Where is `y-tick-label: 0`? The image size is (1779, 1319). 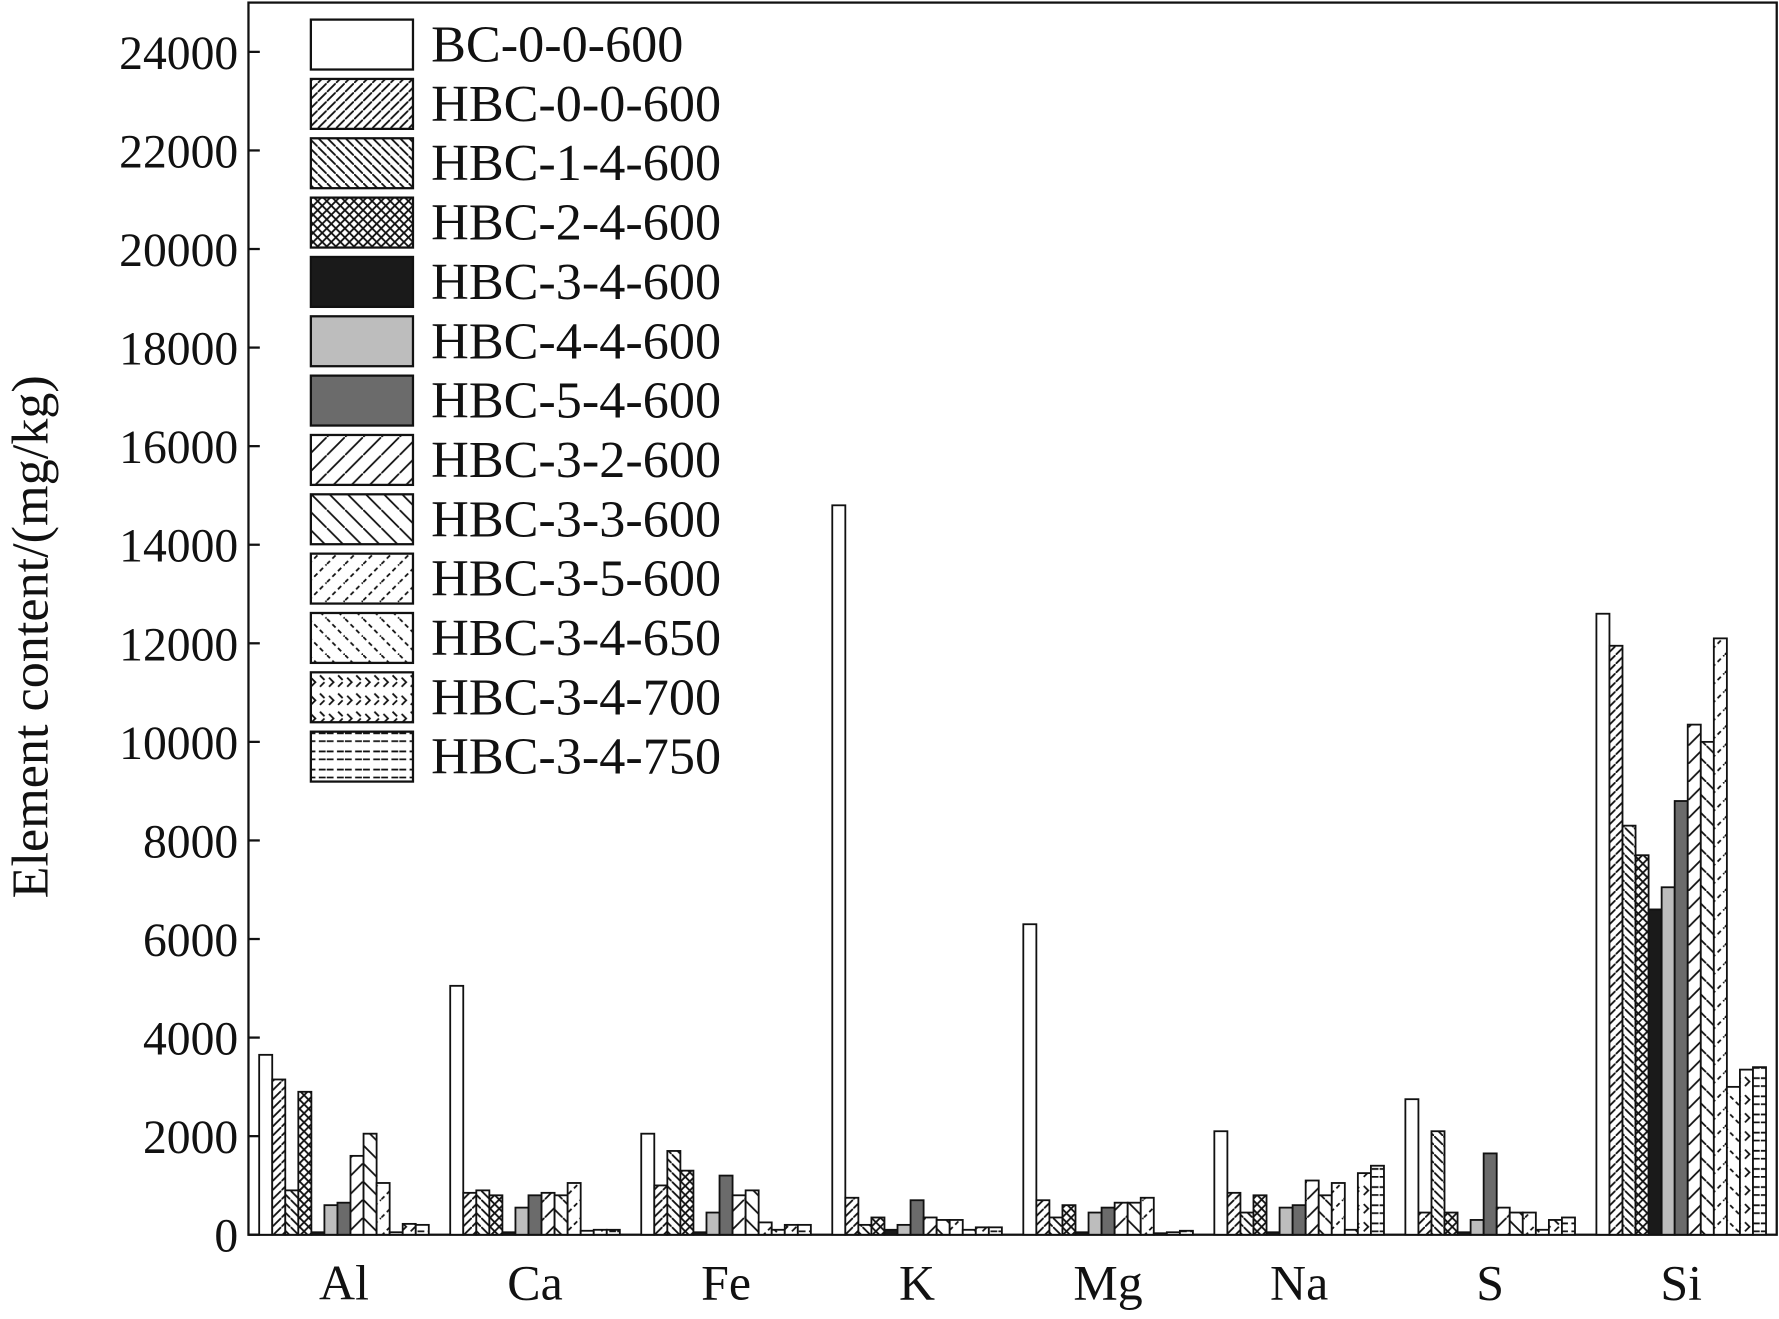 y-tick-label: 0 is located at coordinates (226, 1237).